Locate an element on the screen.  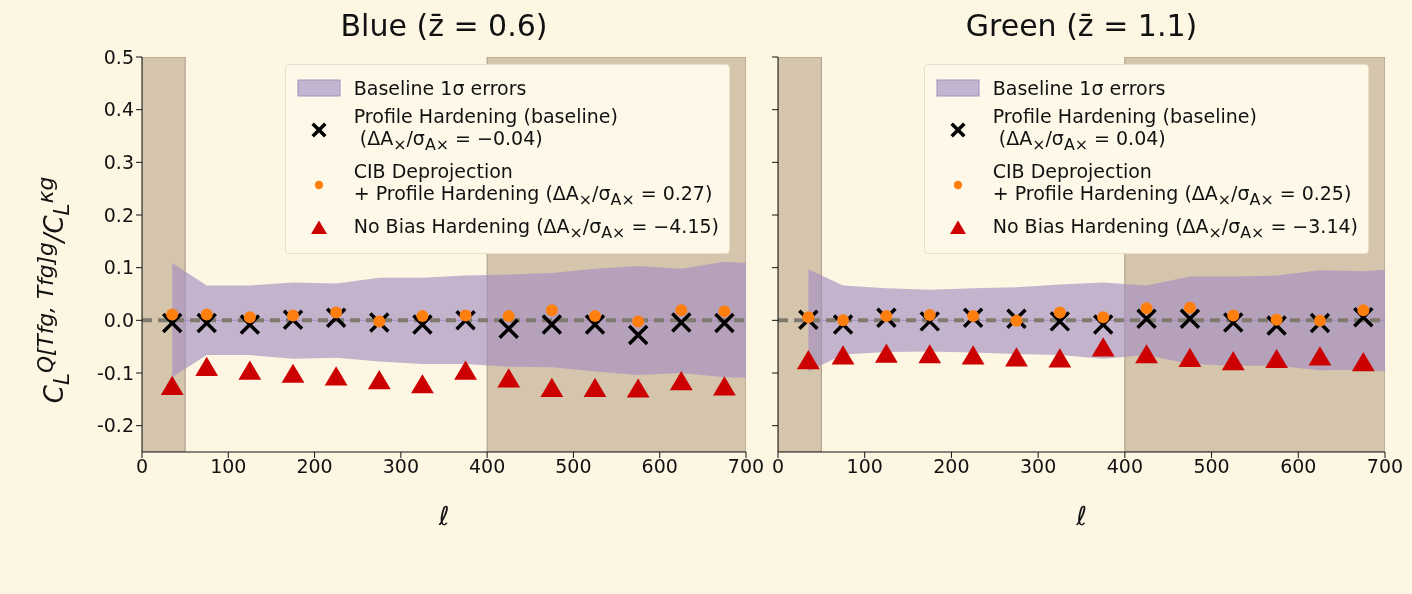
legend-label: Profile Hardening (baseline) (ΔA$_{×}$/σ$_{A×}$ = 0.04) is located at coordinates (1124, 130).